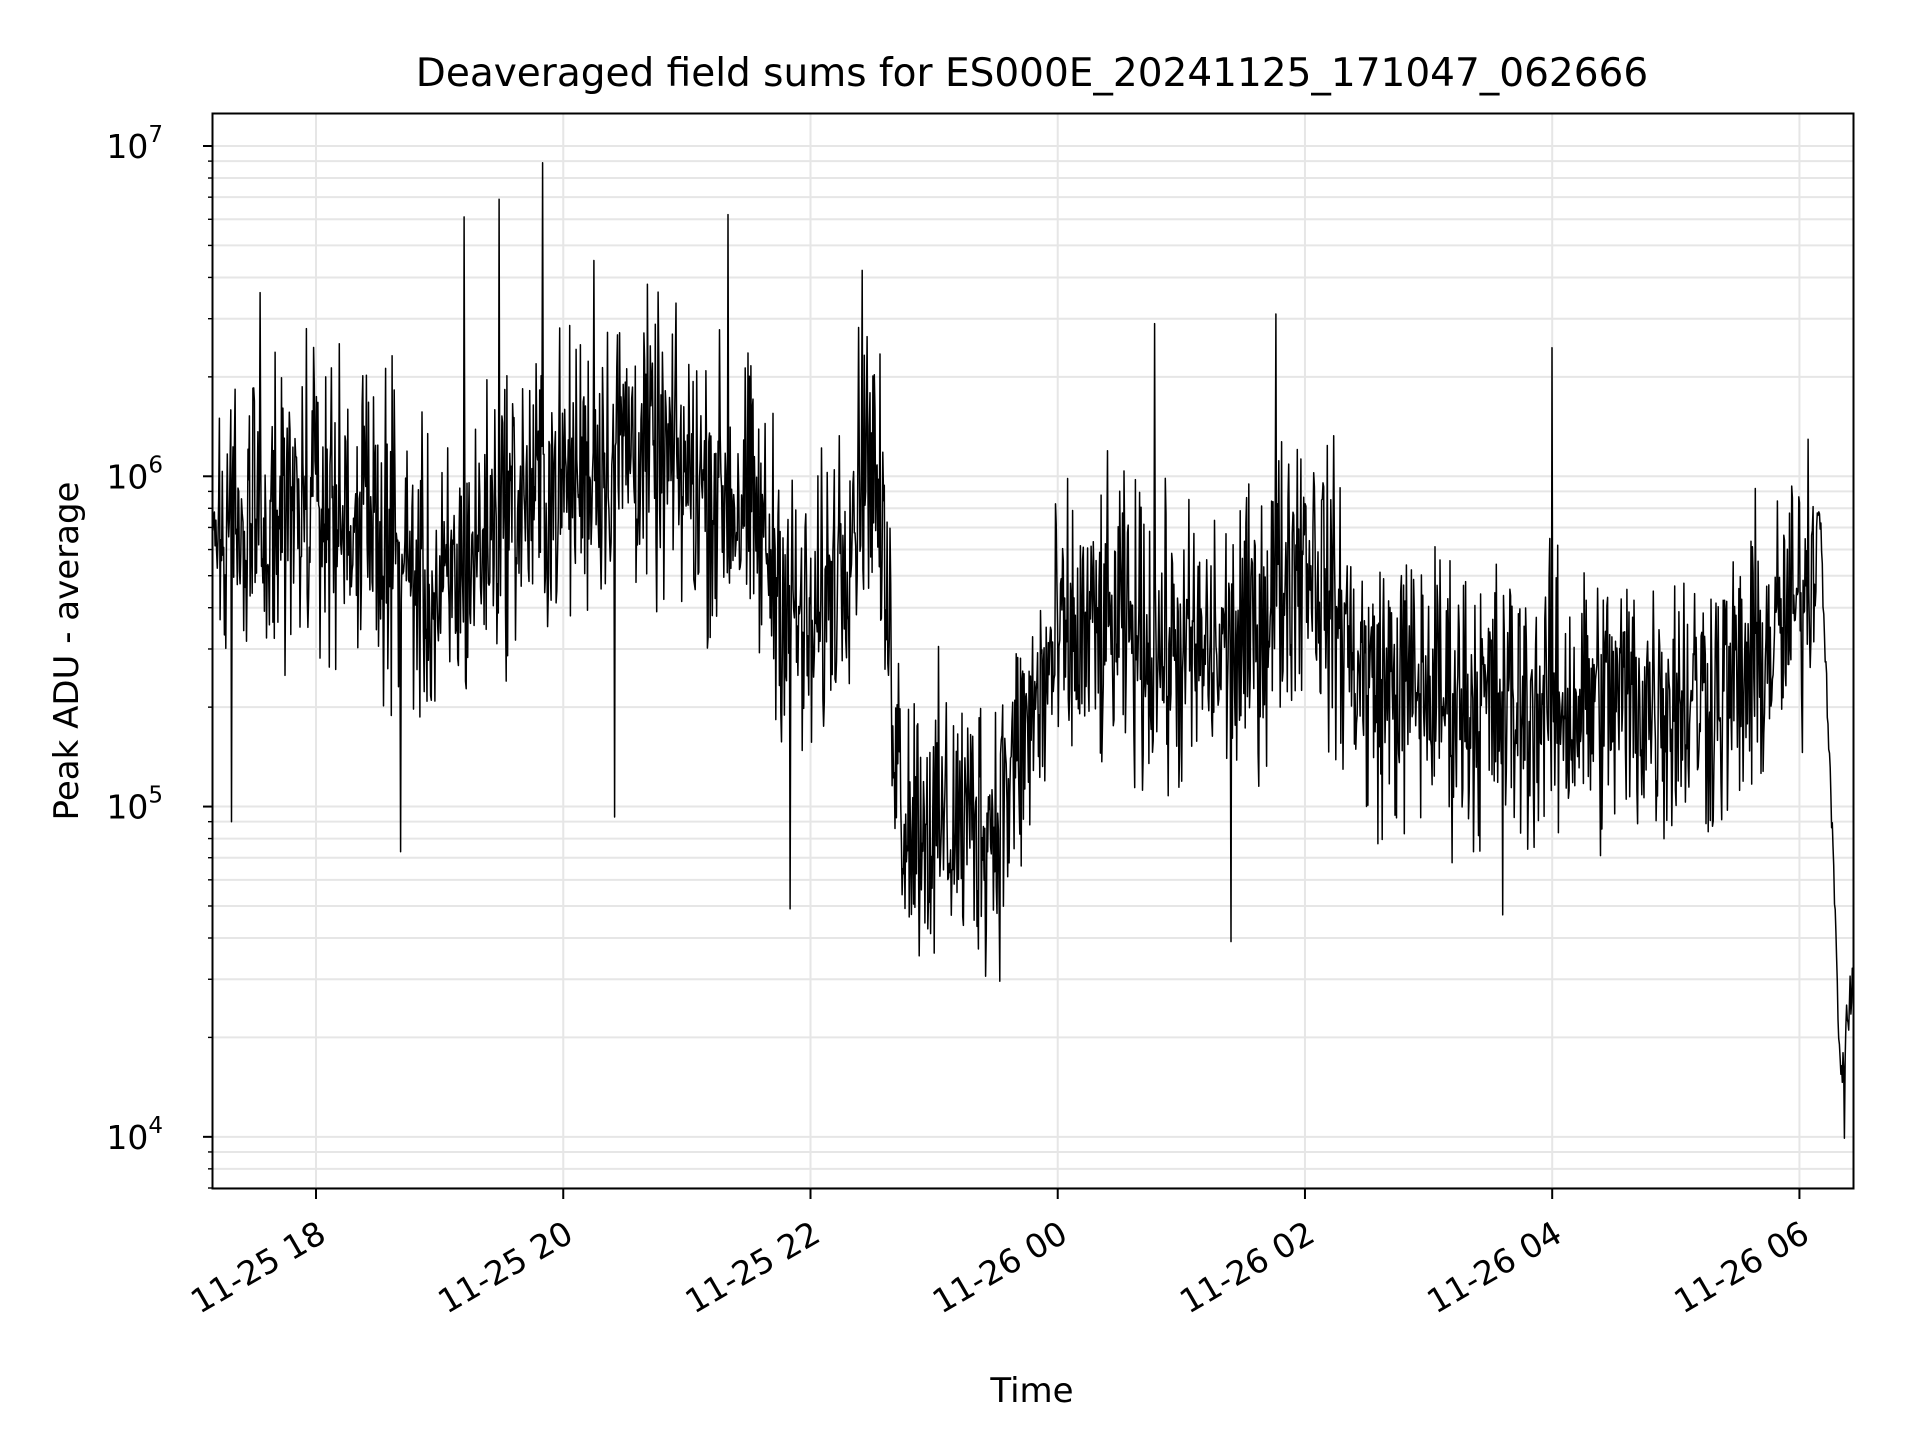 The height and width of the screenshot is (1440, 1920). I want to click on y-tick-label: 10⁴, so click(134, 1135).